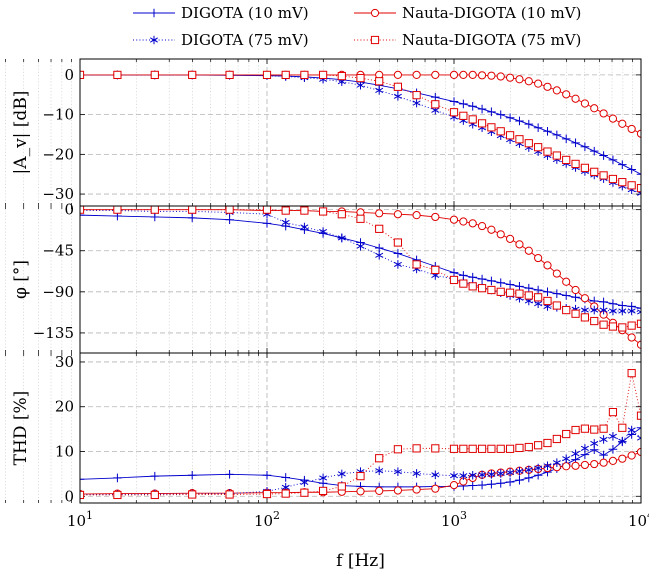 Image resolution: width=649 pixels, height=577 pixels. I want to click on y-tick-label: 20, so click(64, 407).